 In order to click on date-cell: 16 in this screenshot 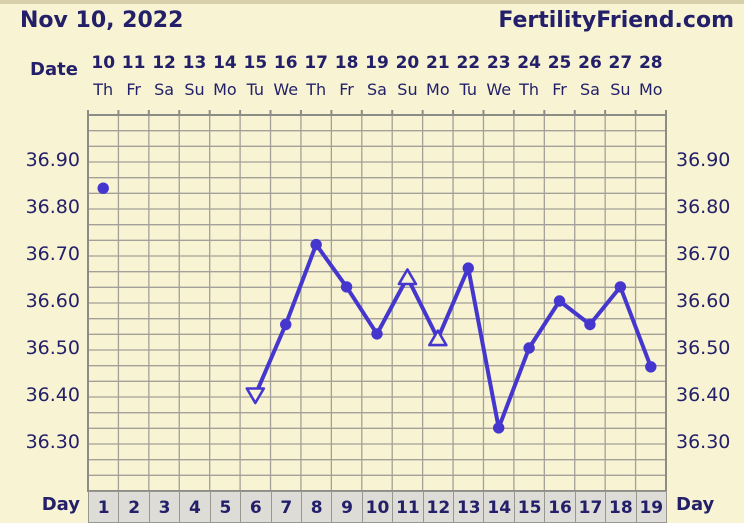, I will do `click(285, 63)`.